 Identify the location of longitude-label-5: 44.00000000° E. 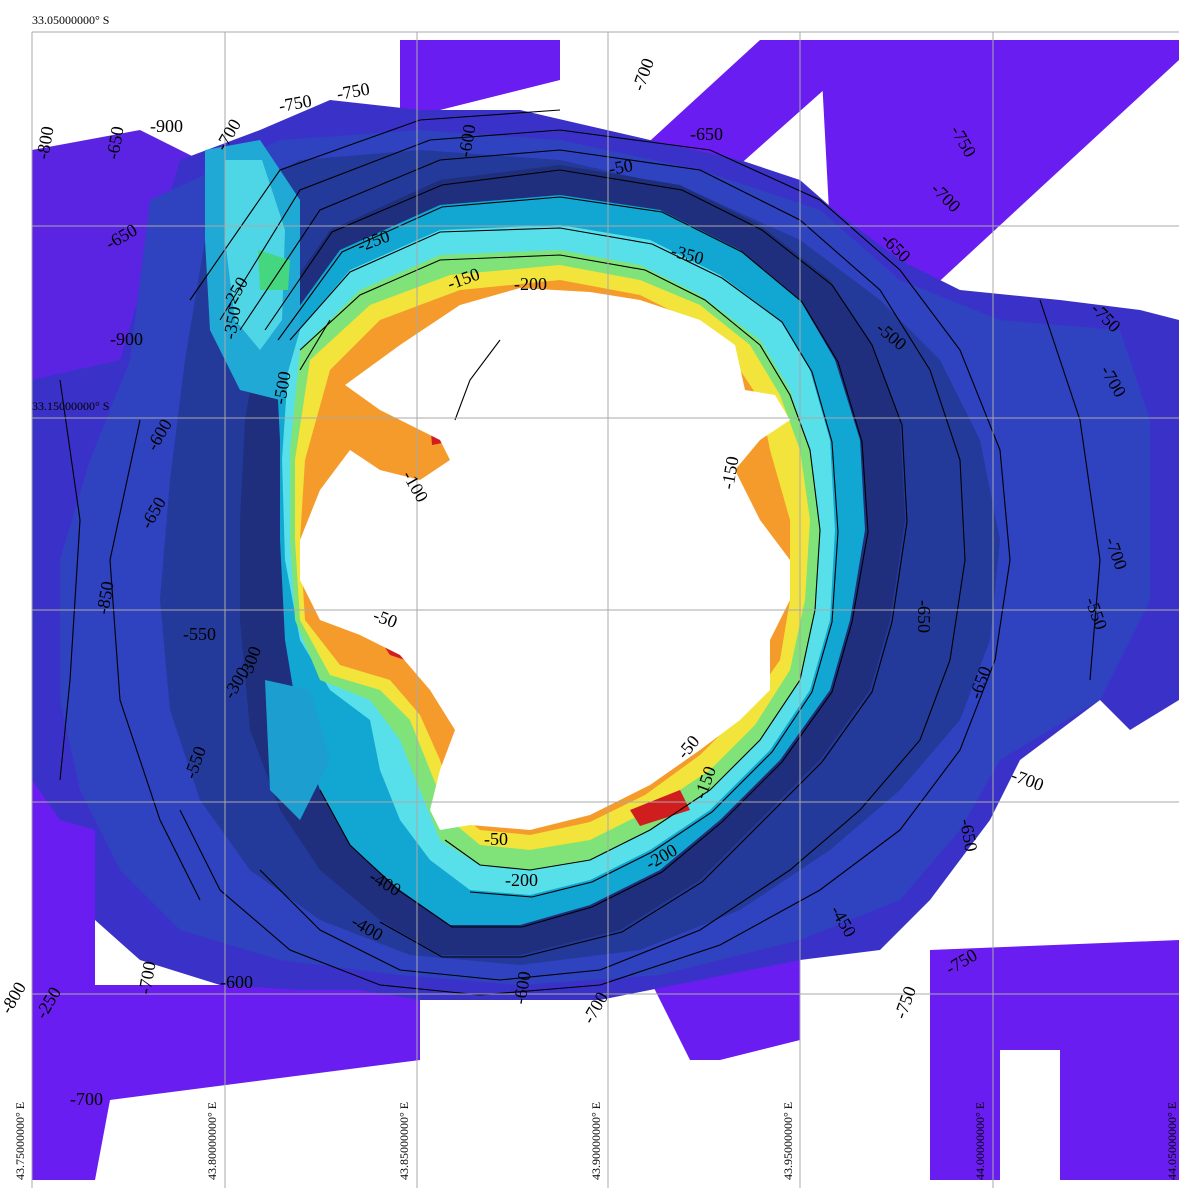
(980, 1141).